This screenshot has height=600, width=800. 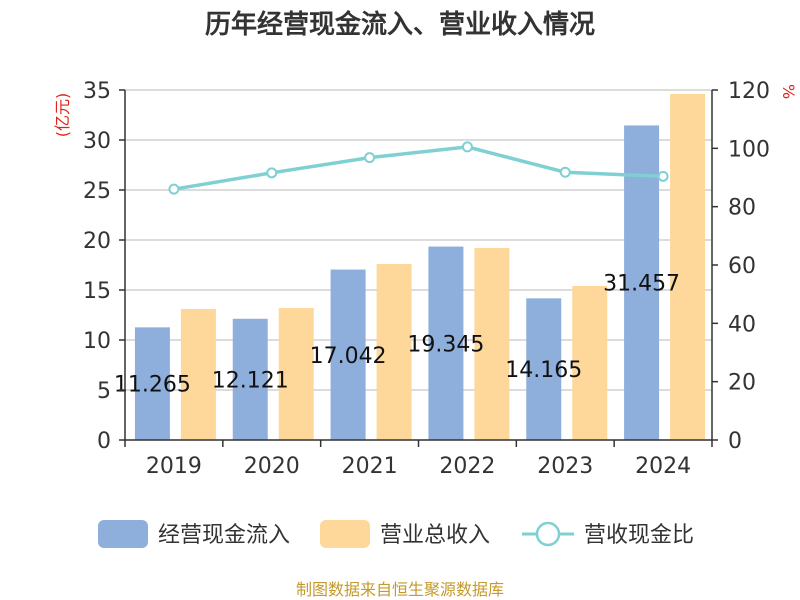 I want to click on right-tick-label: 60, so click(x=742, y=266).